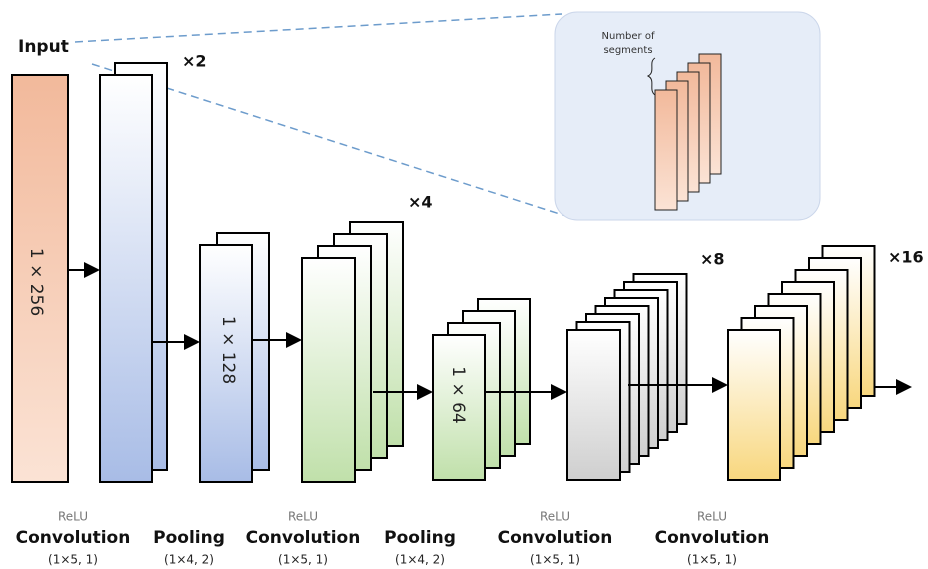 This screenshot has width=928, height=569. Describe the element at coordinates (228, 350) in the screenshot. I see `block-label: 1 × 128` at that location.